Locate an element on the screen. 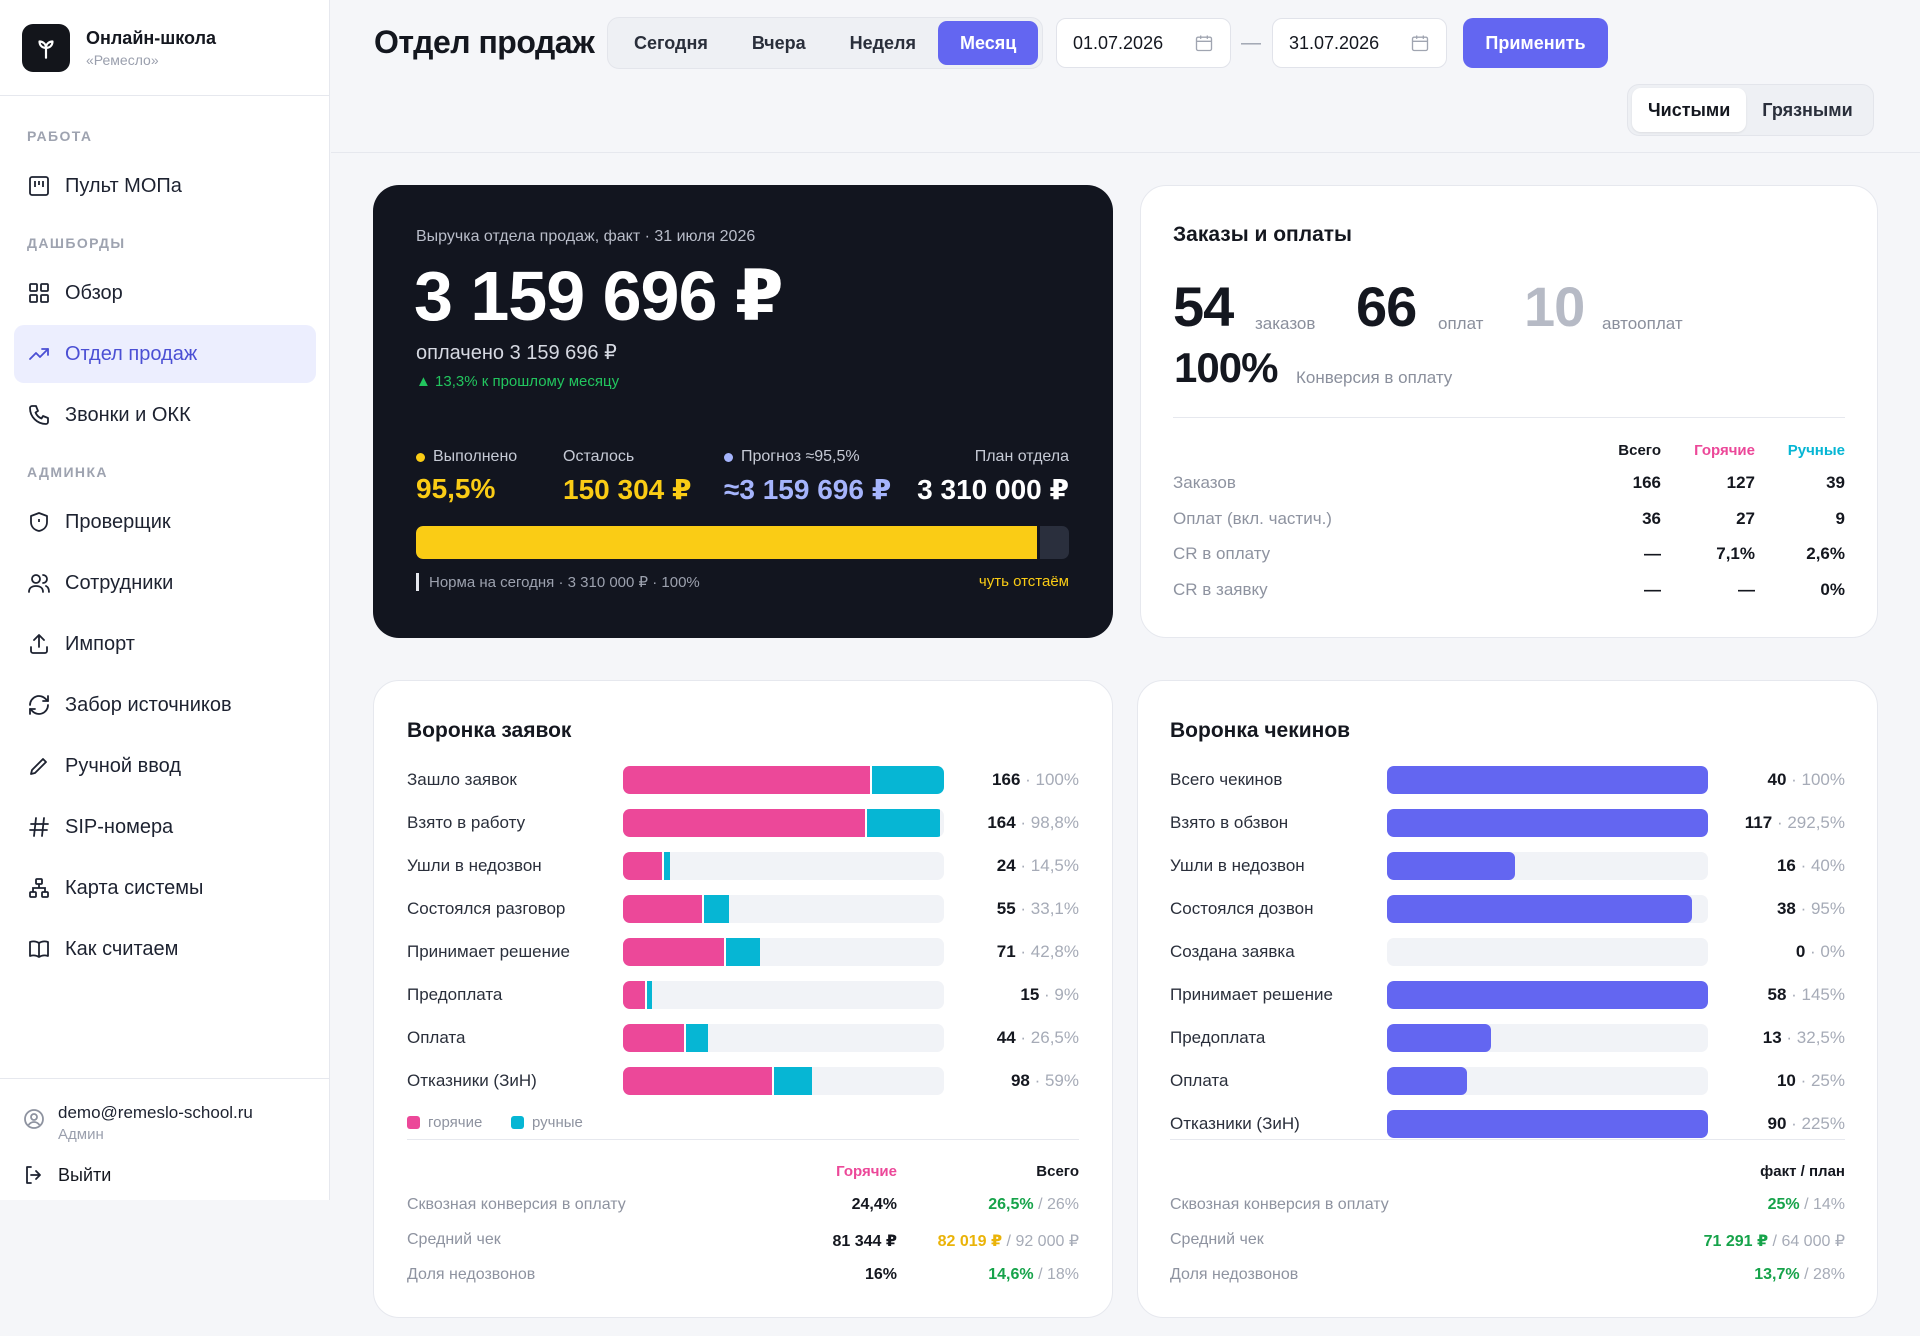  sidebar-item-checker: Проверщик is located at coordinates (165, 522).